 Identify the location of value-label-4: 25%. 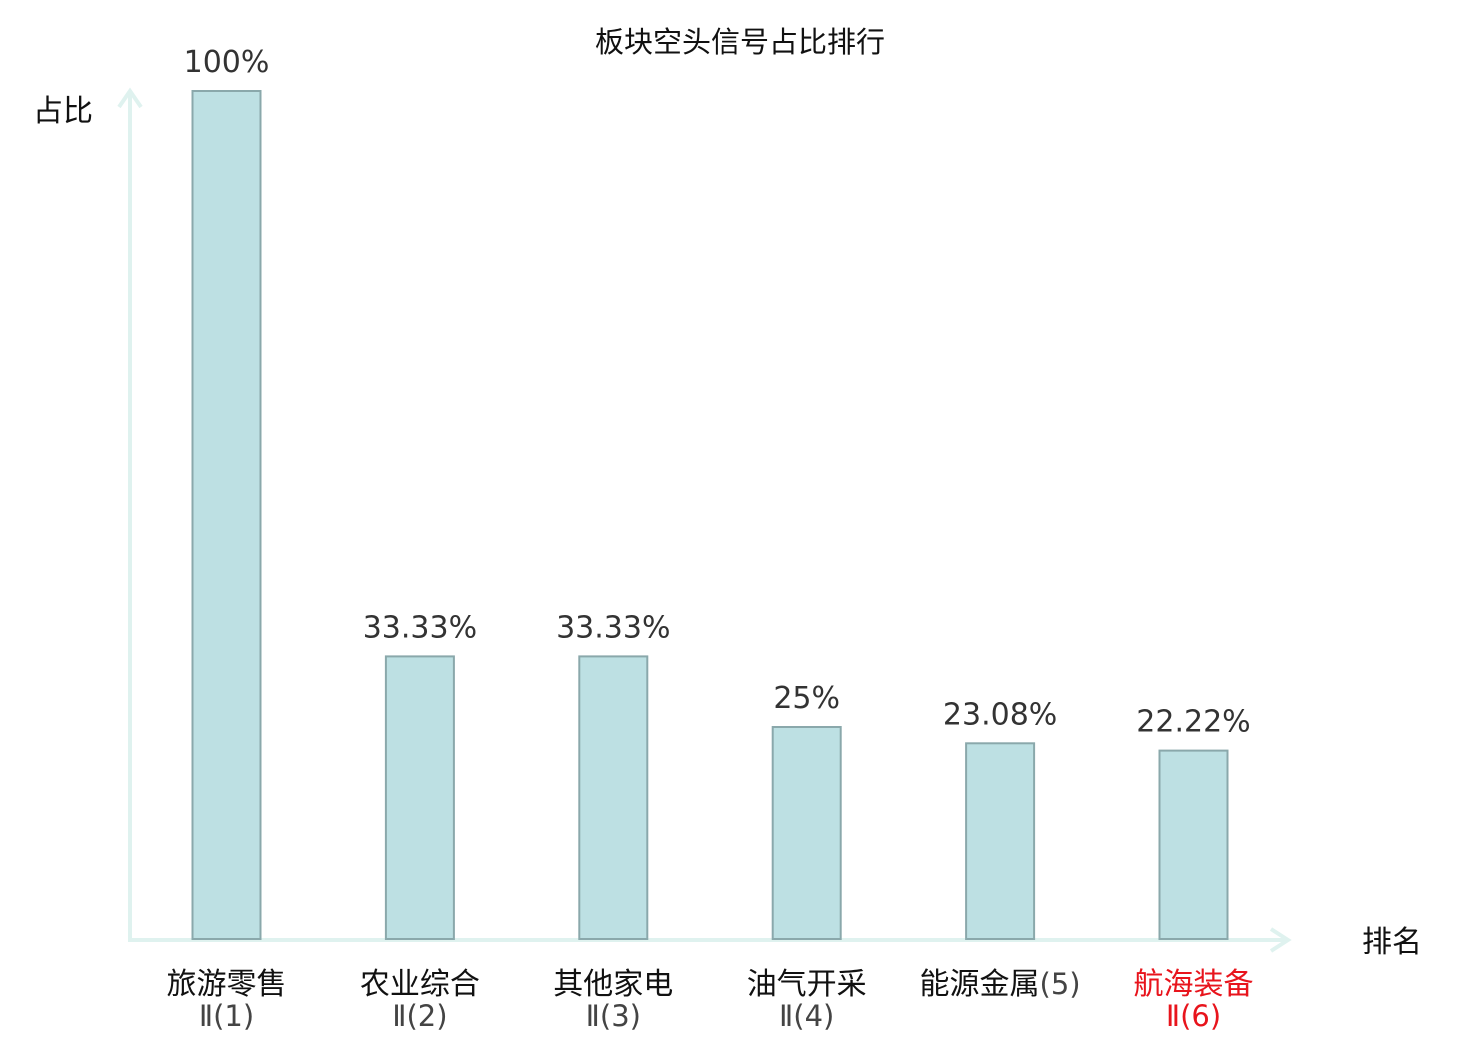
(806, 698).